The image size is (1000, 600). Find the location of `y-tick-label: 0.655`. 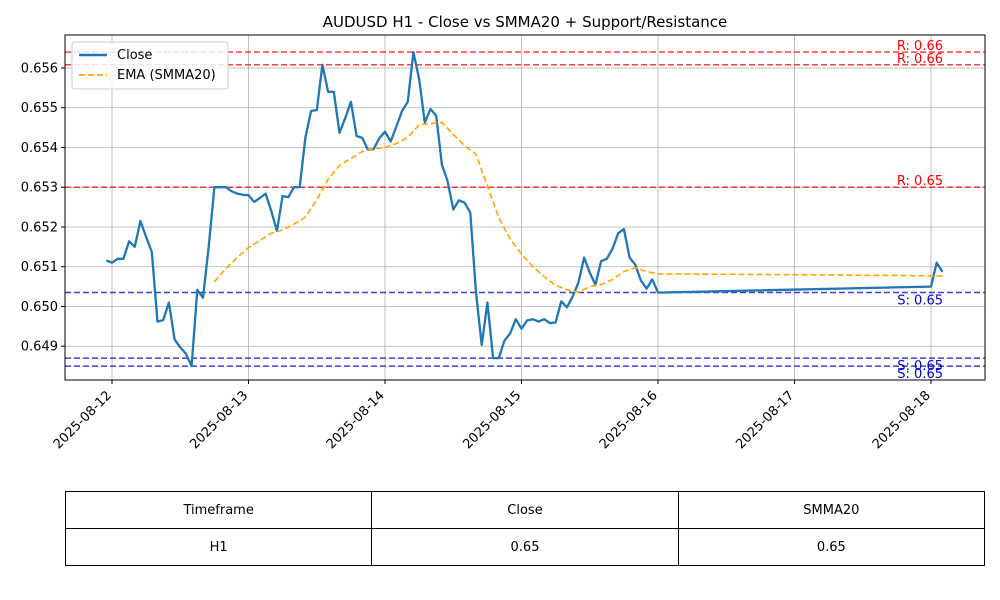

y-tick-label: 0.655 is located at coordinates (39, 108).